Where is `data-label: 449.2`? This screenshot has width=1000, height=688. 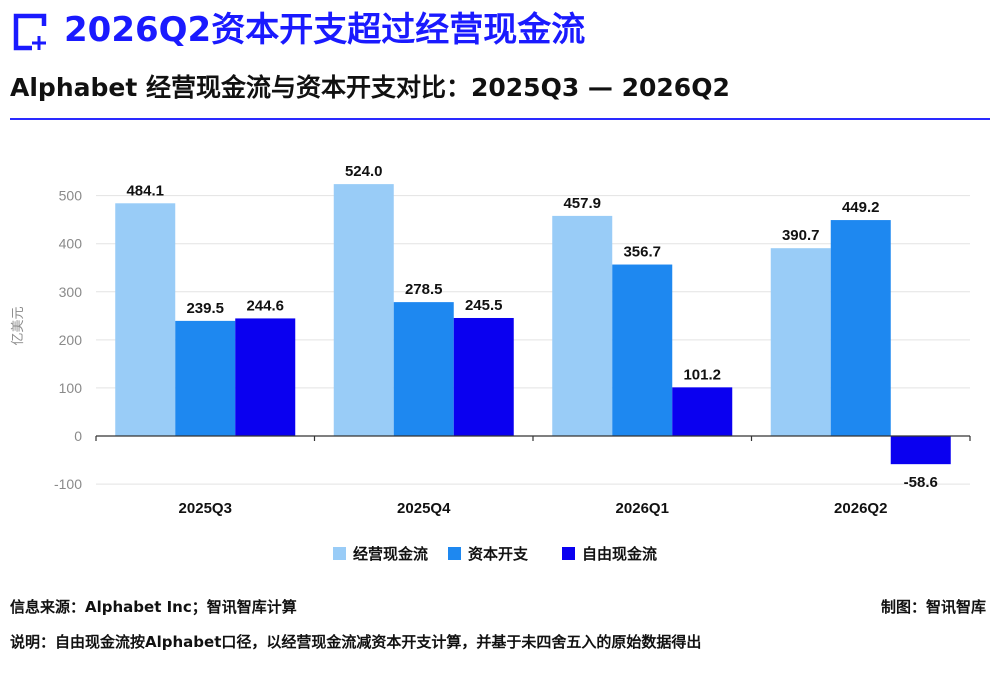 data-label: 449.2 is located at coordinates (861, 207).